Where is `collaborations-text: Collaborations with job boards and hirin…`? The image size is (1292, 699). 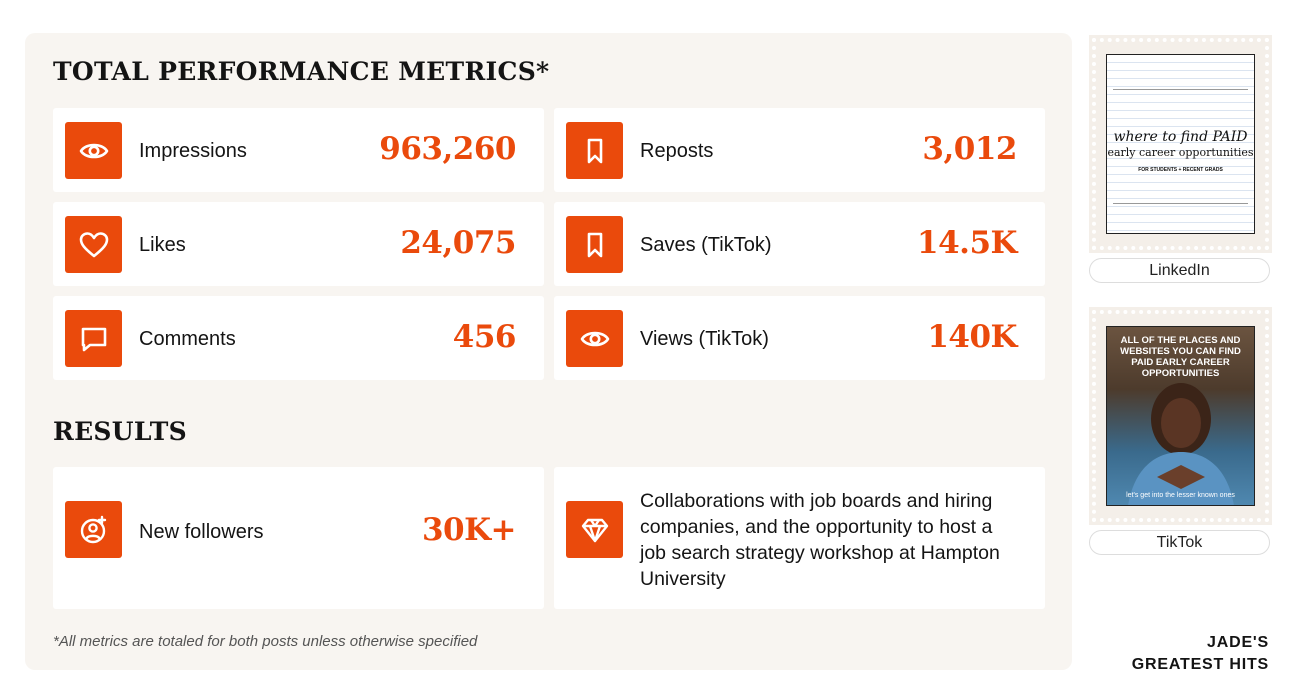 collaborations-text: Collaborations with job boards and hirin… is located at coordinates (820, 540).